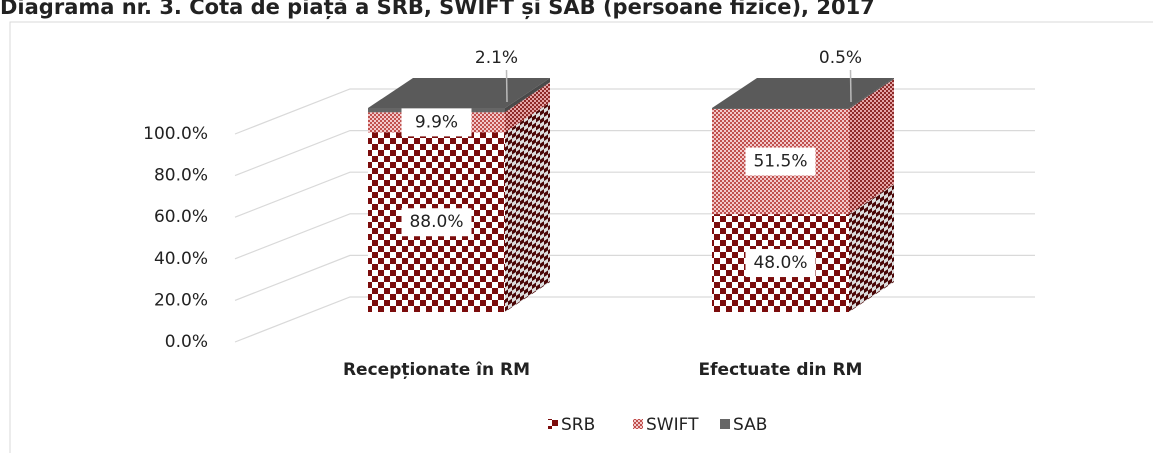  Describe the element at coordinates (840, 58) in the screenshot. I see `data-label: 0.5%` at that location.